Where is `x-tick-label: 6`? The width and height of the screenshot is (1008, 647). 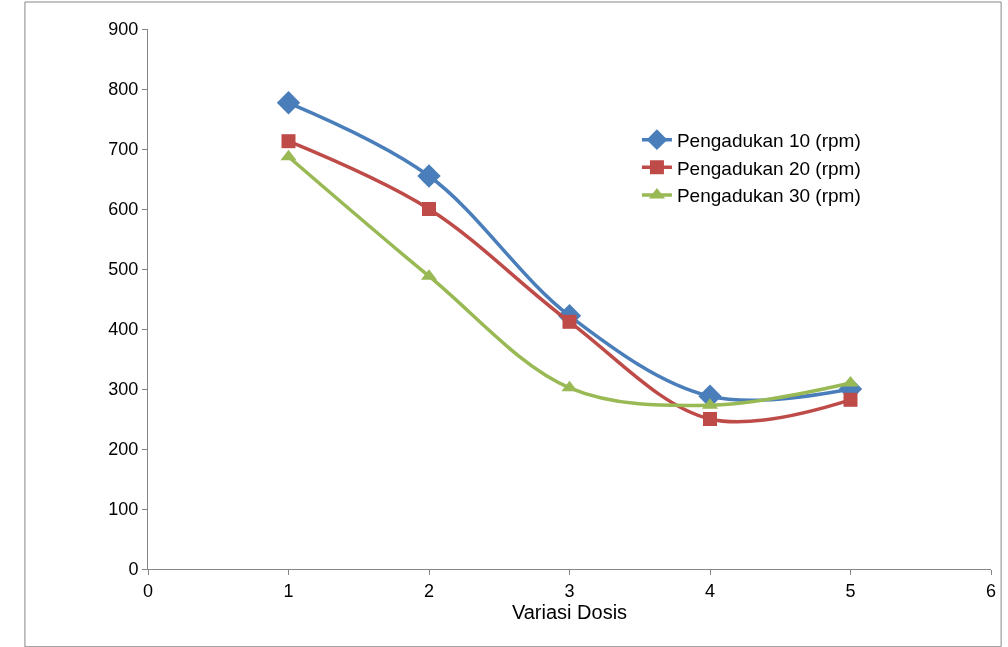
x-tick-label: 6 is located at coordinates (991, 590).